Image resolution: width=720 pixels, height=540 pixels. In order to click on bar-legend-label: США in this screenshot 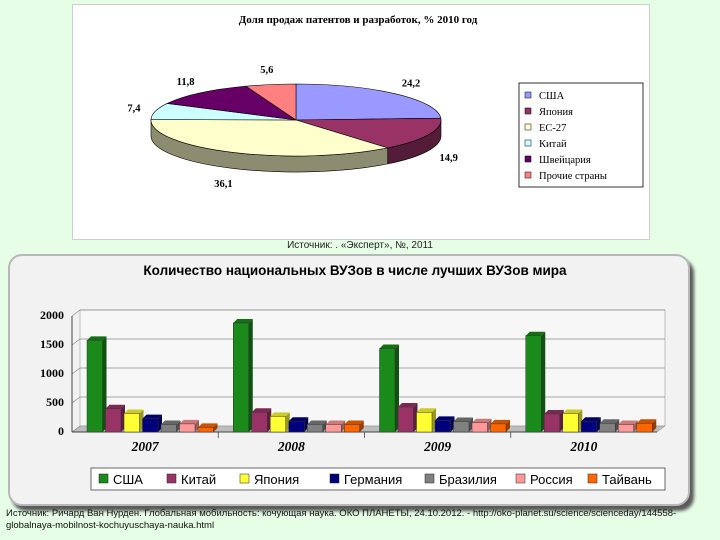, I will do `click(128, 479)`.